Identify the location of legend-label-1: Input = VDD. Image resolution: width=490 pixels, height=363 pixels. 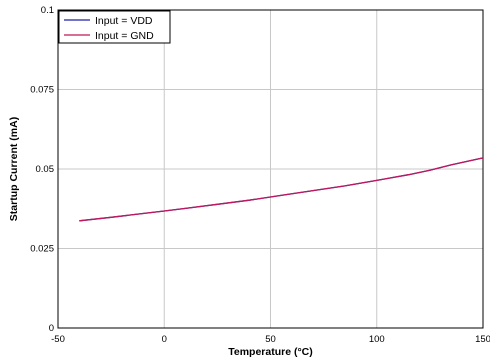
(124, 21).